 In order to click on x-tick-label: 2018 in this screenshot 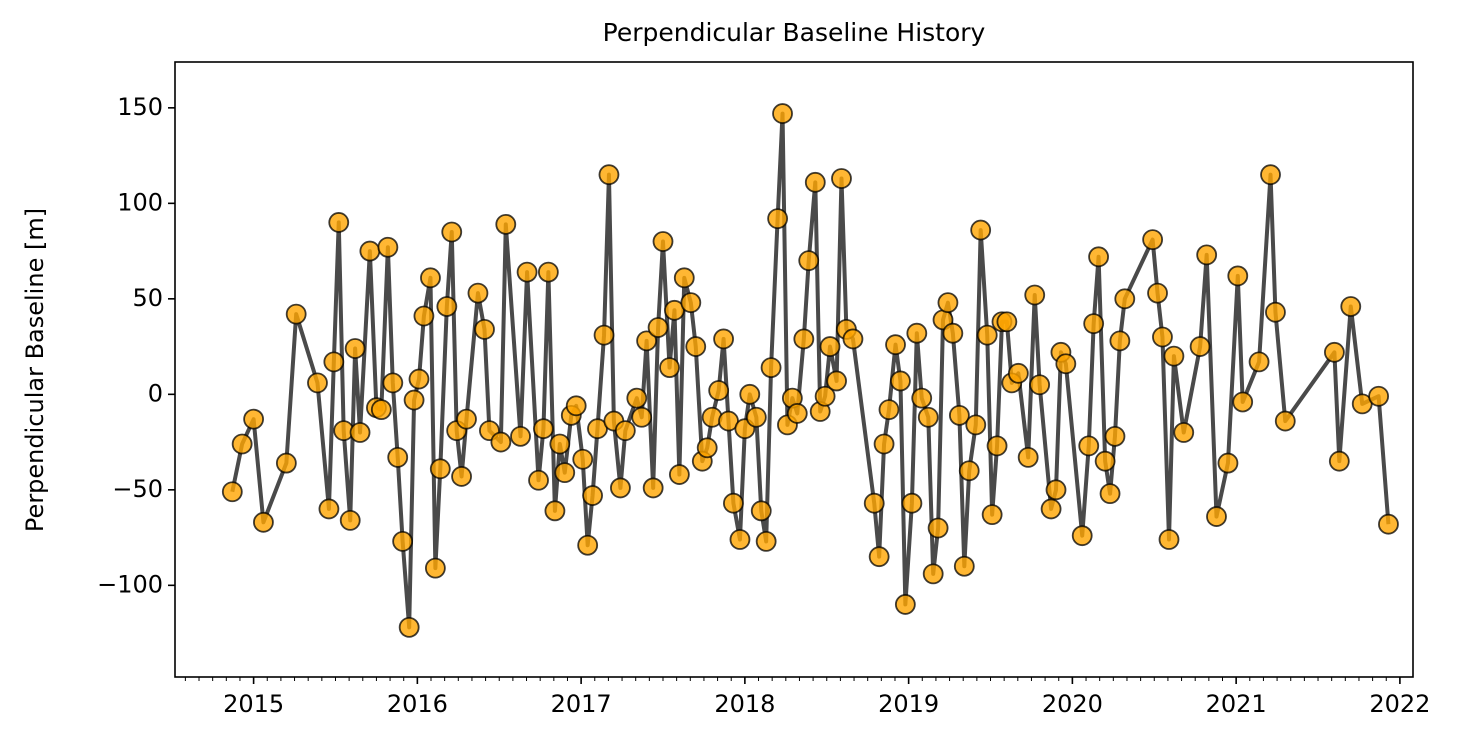, I will do `click(744, 704)`.